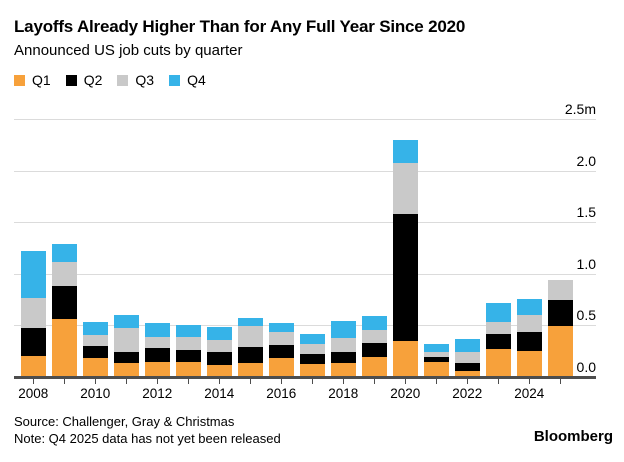 The image size is (624, 462). What do you see at coordinates (312, 355) in the screenshot?
I see `bar-2017` at bounding box center [312, 355].